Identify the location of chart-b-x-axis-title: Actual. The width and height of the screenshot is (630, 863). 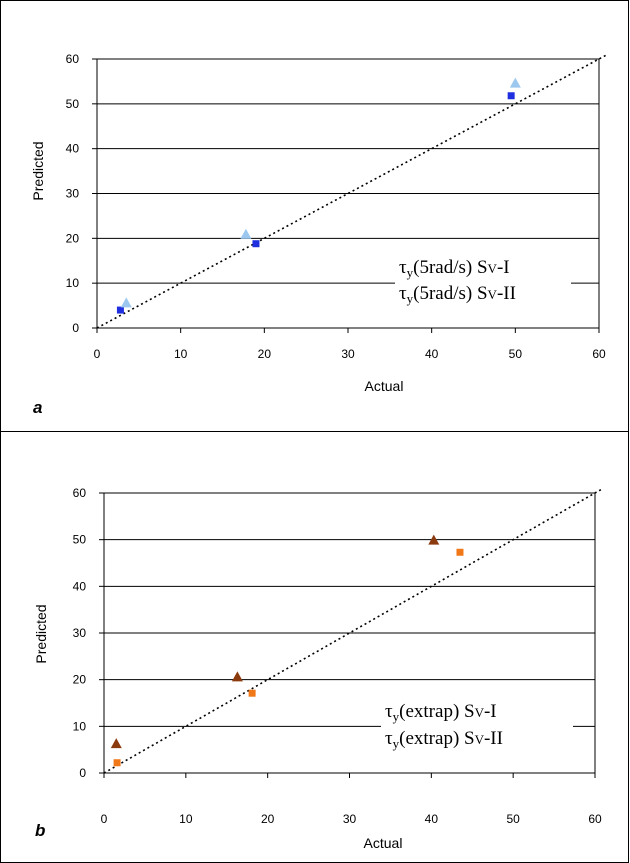
(383, 843).